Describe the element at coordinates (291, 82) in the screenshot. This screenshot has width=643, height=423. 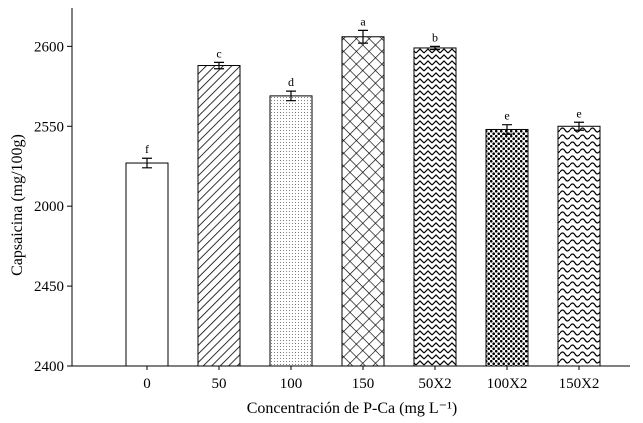
I see `significance-letter: d` at that location.